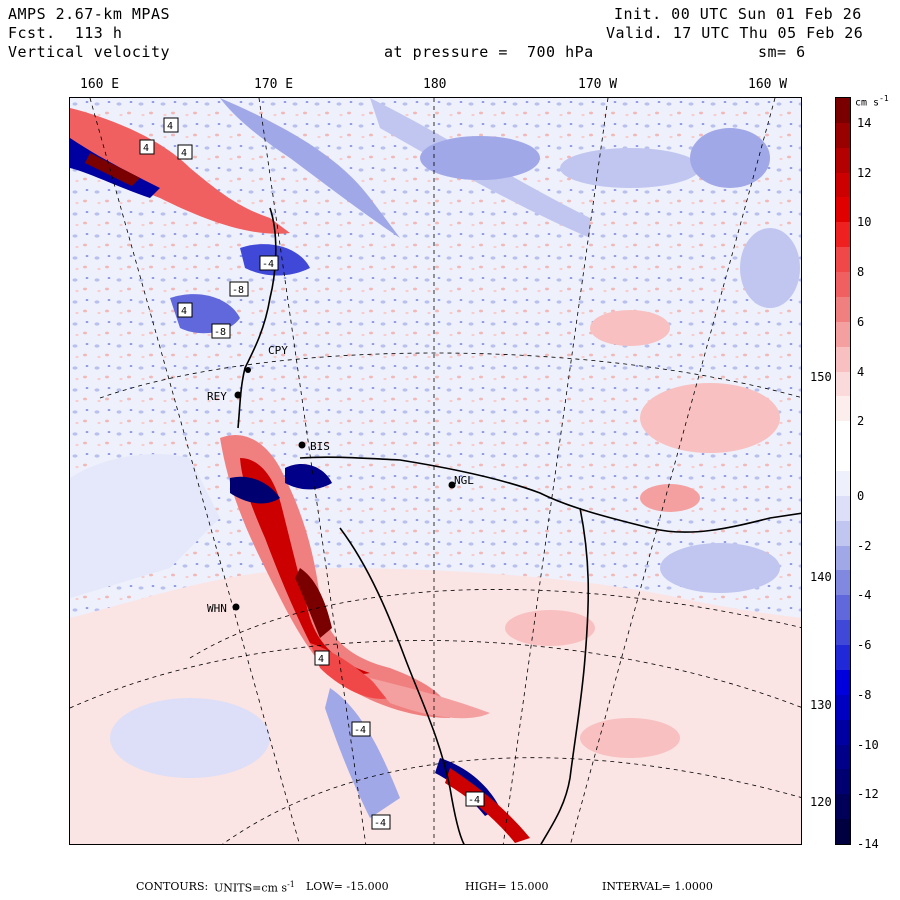 This screenshot has height=900, width=900. Describe the element at coordinates (565, 675) in the screenshot. I see `grounding-line` at that location.